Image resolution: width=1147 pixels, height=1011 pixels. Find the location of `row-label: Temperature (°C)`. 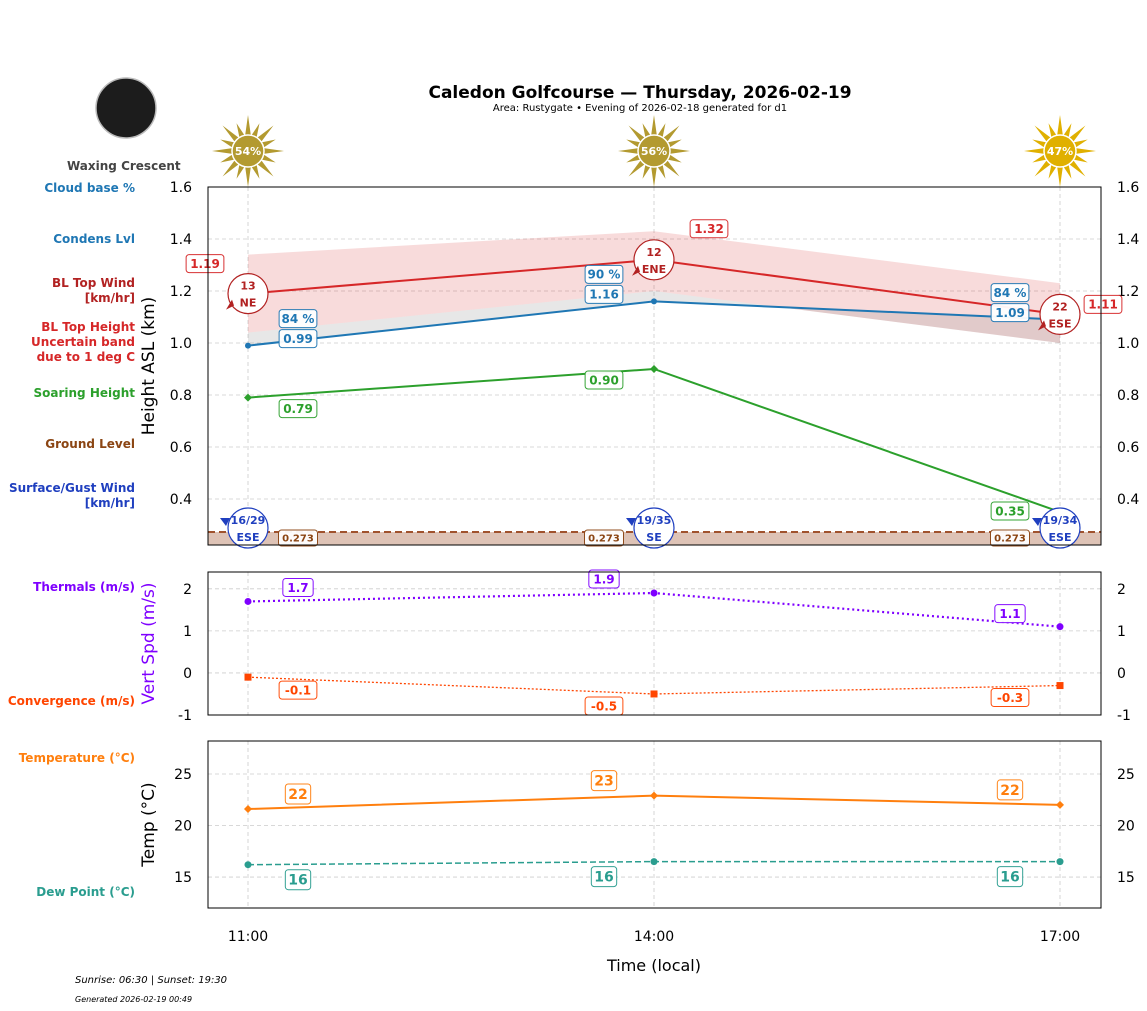

row-label: Temperature (°C) is located at coordinates (76, 758).